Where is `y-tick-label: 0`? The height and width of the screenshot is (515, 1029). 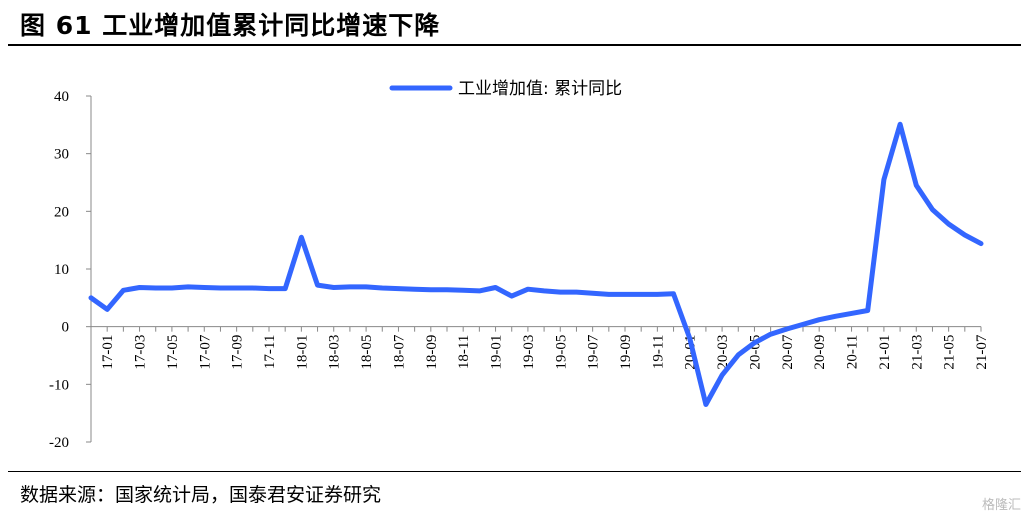 y-tick-label: 0 is located at coordinates (66, 328).